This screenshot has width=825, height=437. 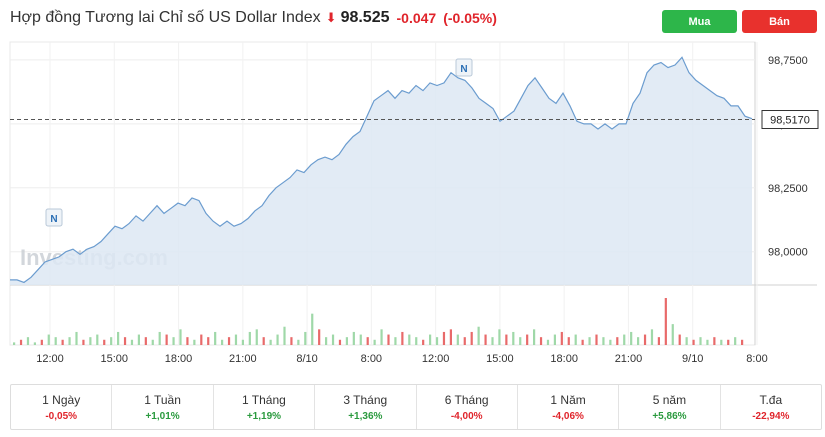 I want to click on y-tick-label: 98,2500, so click(x=788, y=189).